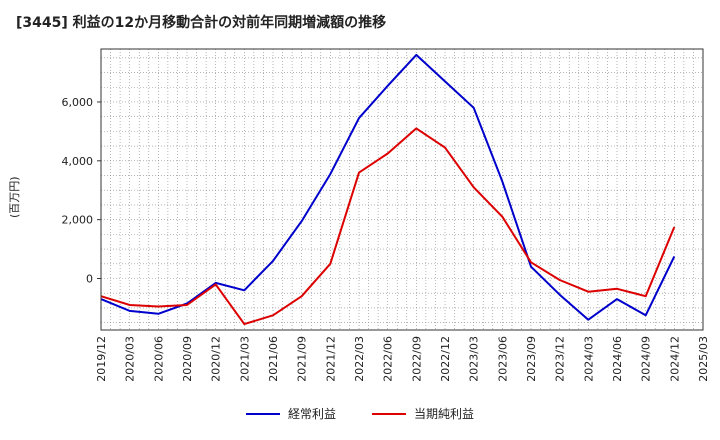 Image resolution: width=720 pixels, height=440 pixels. What do you see at coordinates (360, 413) in the screenshot?
I see `legend: 経常利益 当期純利益` at bounding box center [360, 413].